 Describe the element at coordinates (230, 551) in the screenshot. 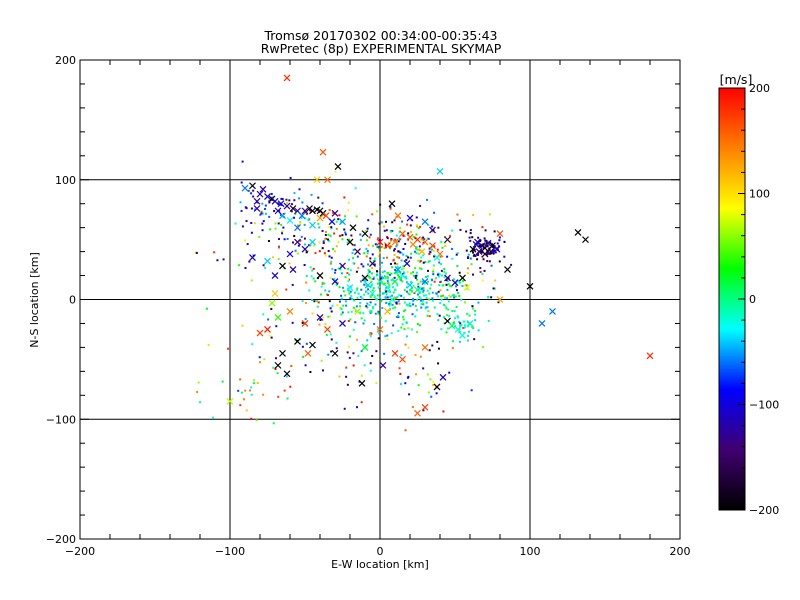

I see `x-tick-label: −100` at that location.